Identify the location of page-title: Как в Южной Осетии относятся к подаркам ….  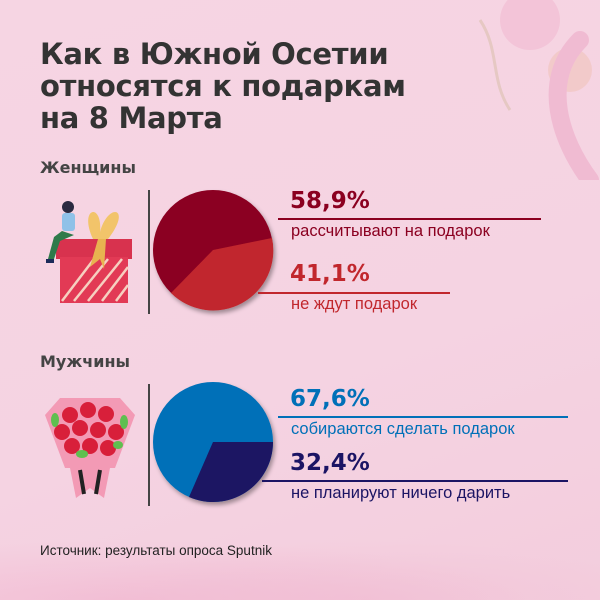
(223, 86).